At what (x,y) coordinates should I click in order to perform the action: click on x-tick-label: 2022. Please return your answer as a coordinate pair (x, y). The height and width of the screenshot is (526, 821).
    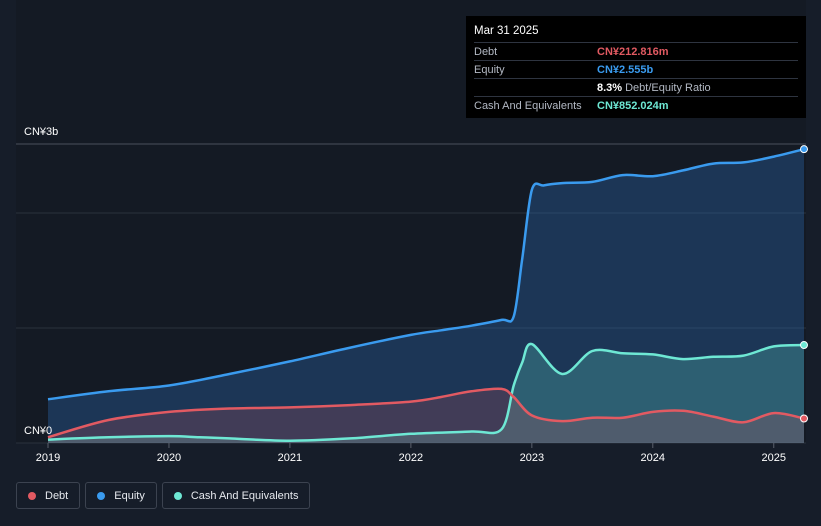
    Looking at the image, I should click on (411, 458).